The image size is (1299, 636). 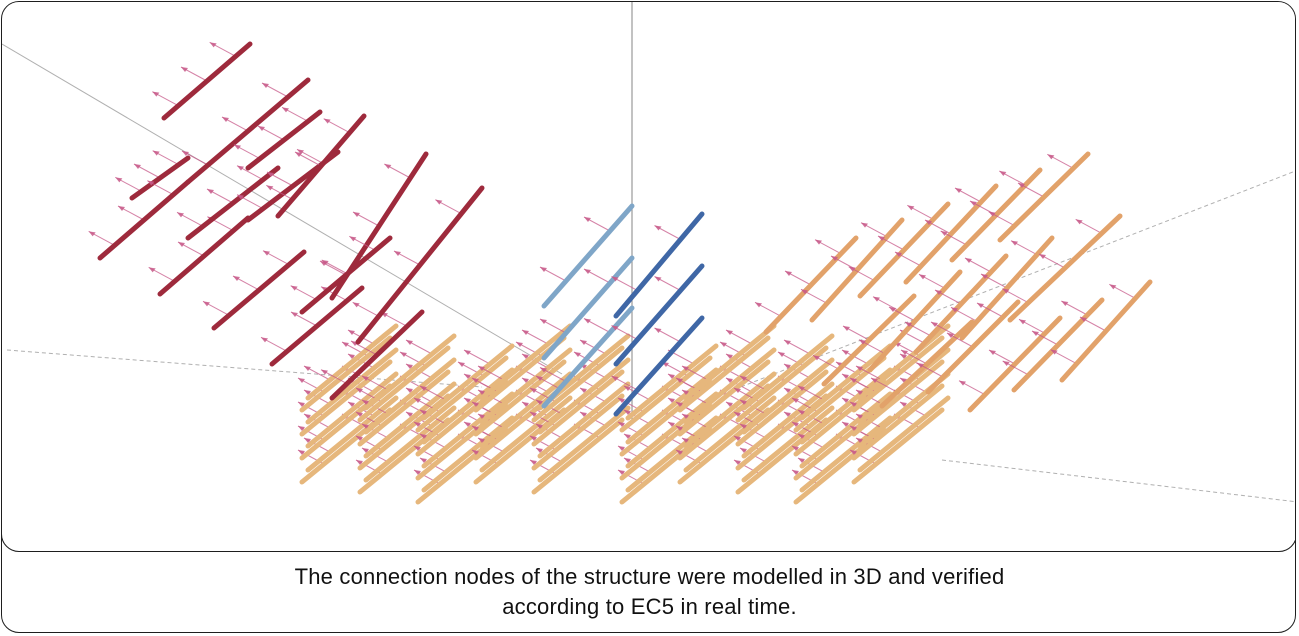 I want to click on center-members, so click(x=622, y=310).